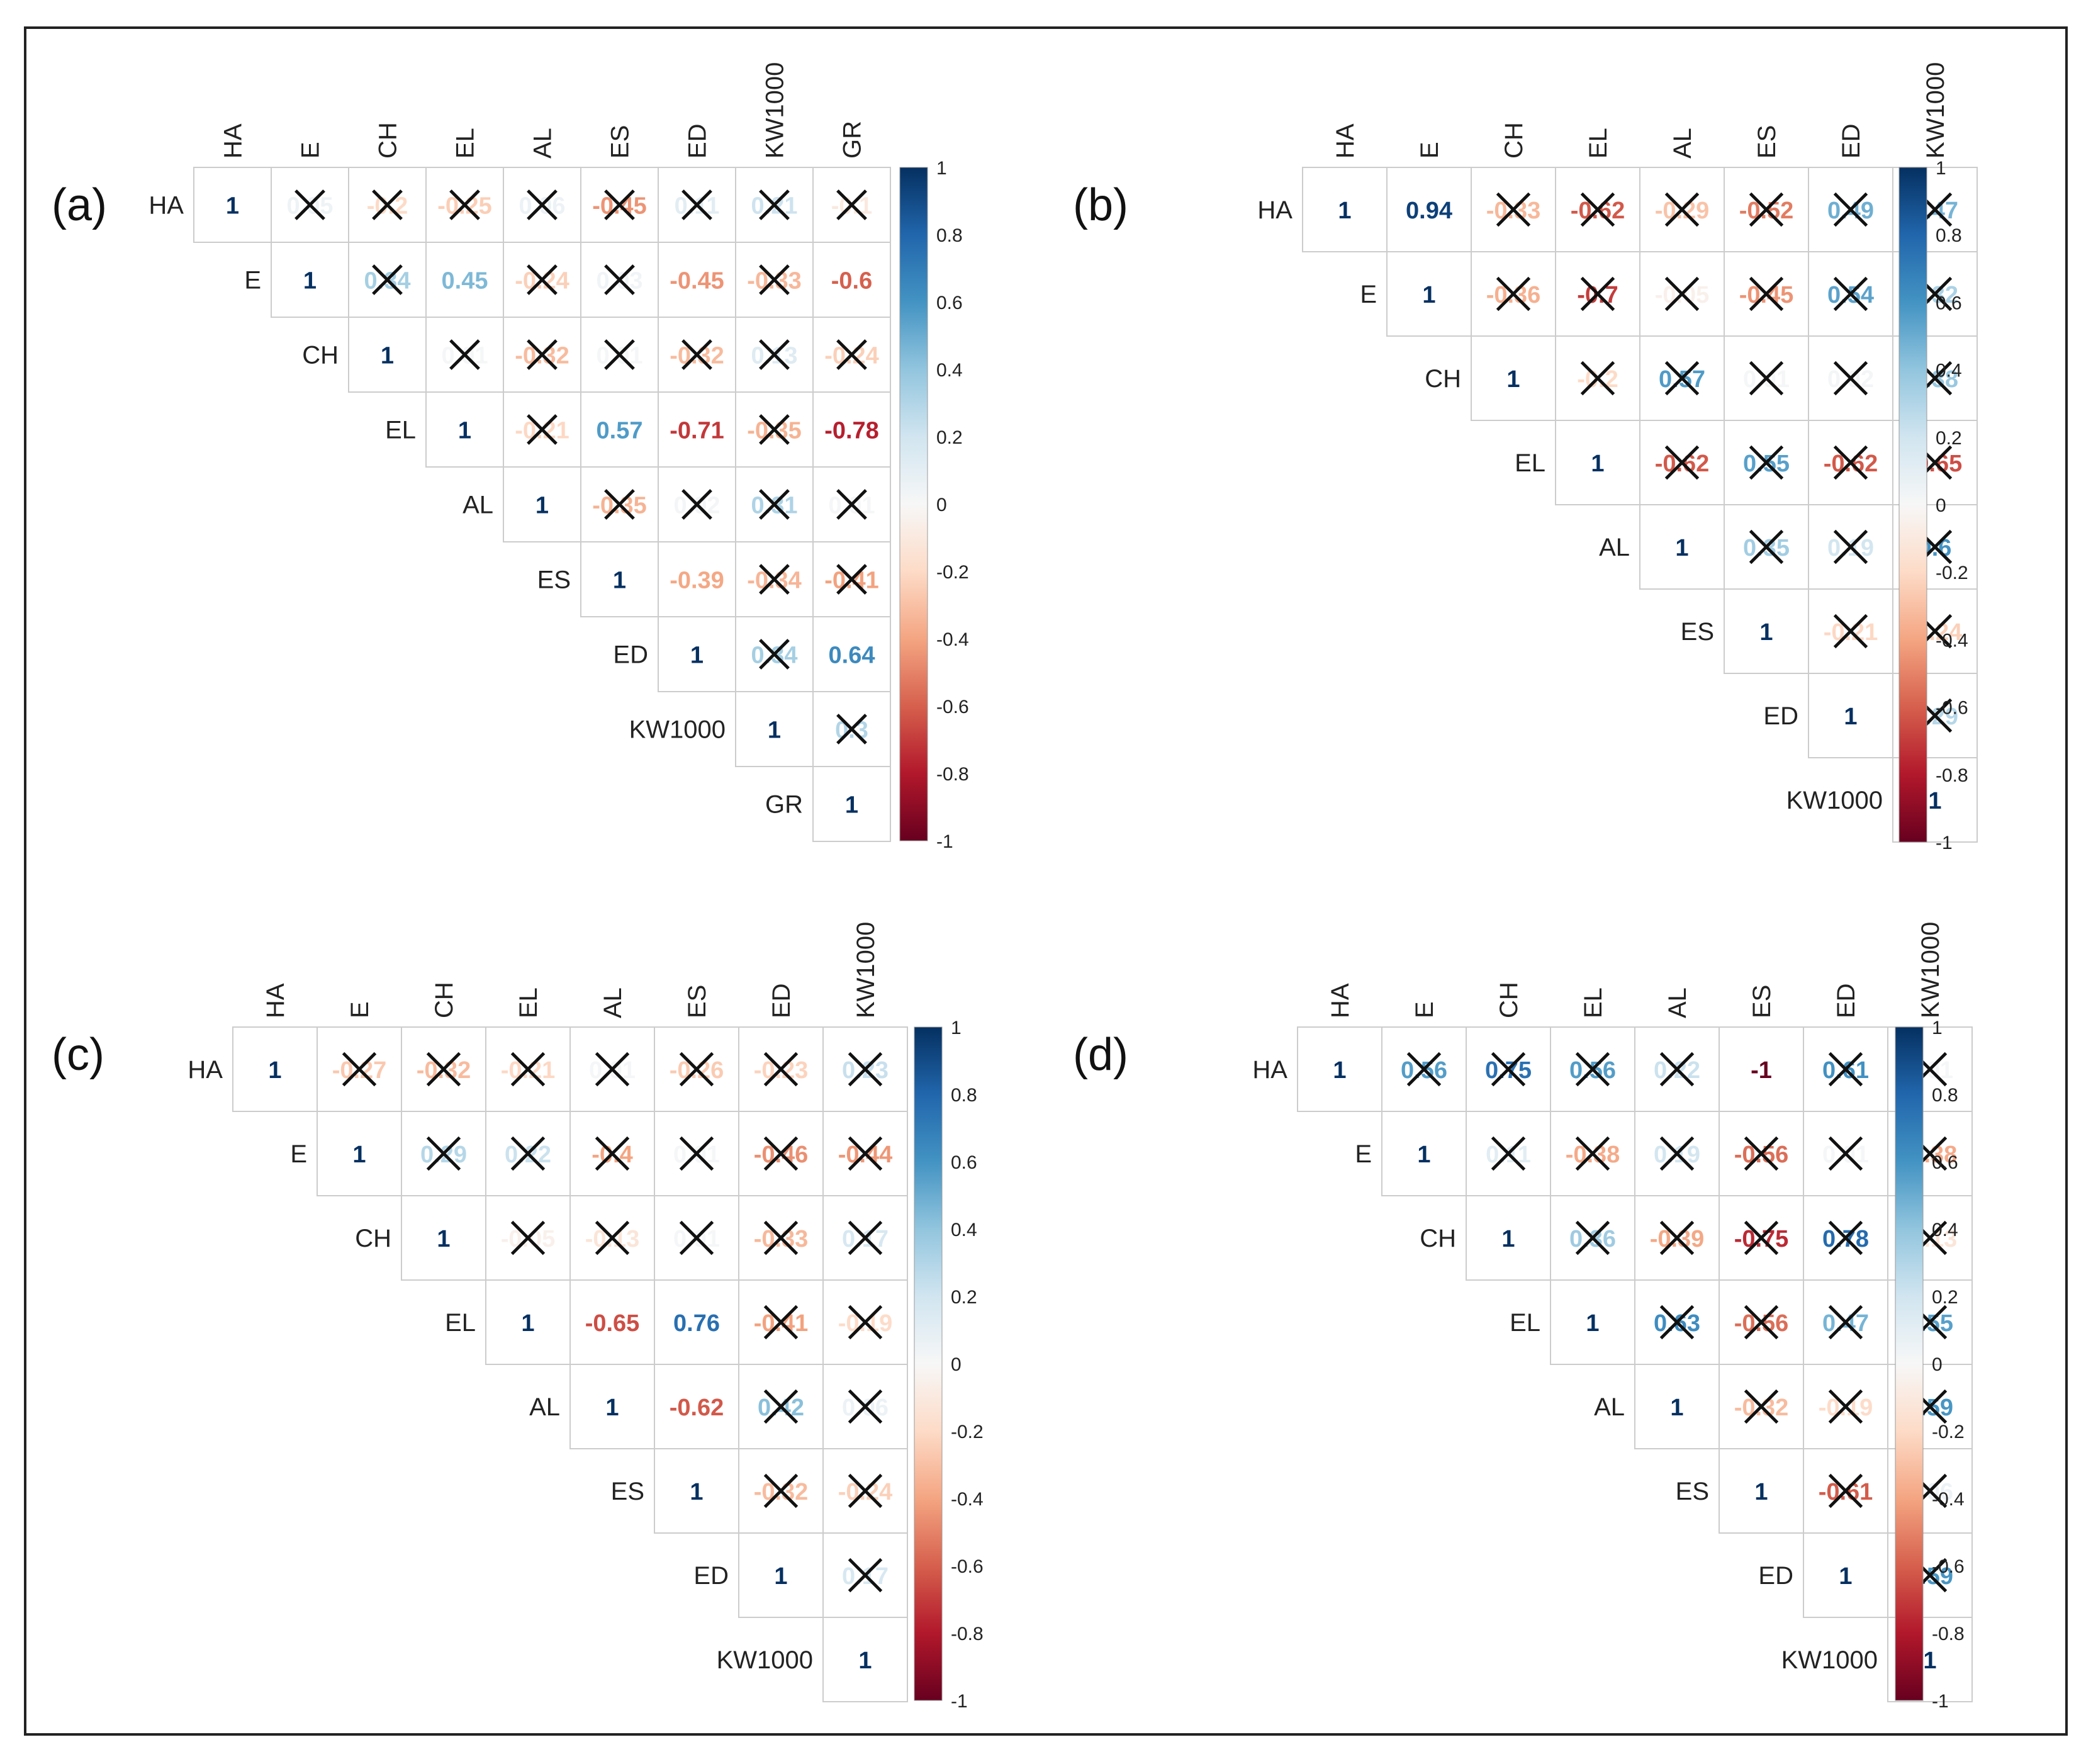 This screenshot has width=2086, height=1764. I want to click on correlation-value: -0.71, so click(697, 431).